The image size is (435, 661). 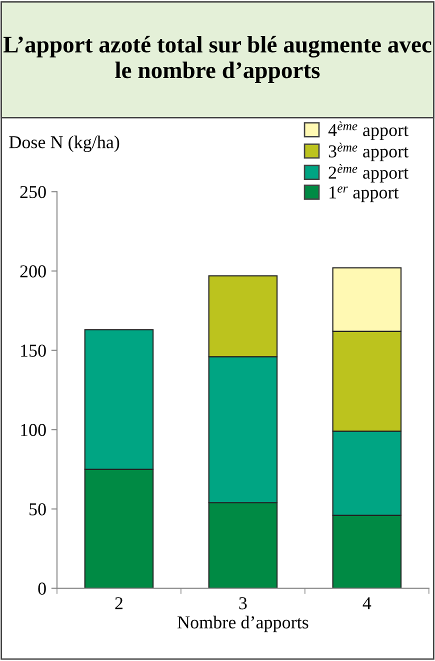 What do you see at coordinates (368, 152) in the screenshot?
I see `legend-label: 3$^{ème}$ apport` at bounding box center [368, 152].